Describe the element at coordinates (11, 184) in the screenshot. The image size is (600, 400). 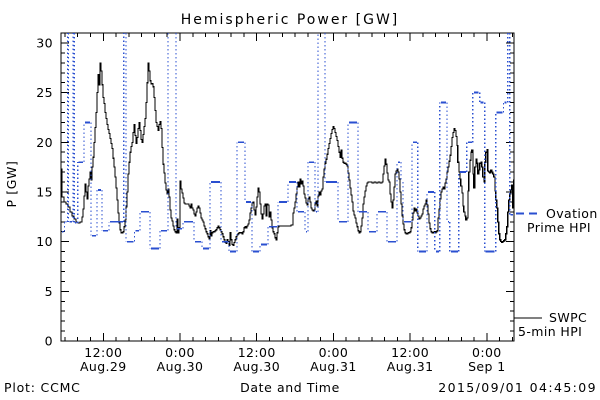
I see `y-axis-label: P [GW]` at that location.